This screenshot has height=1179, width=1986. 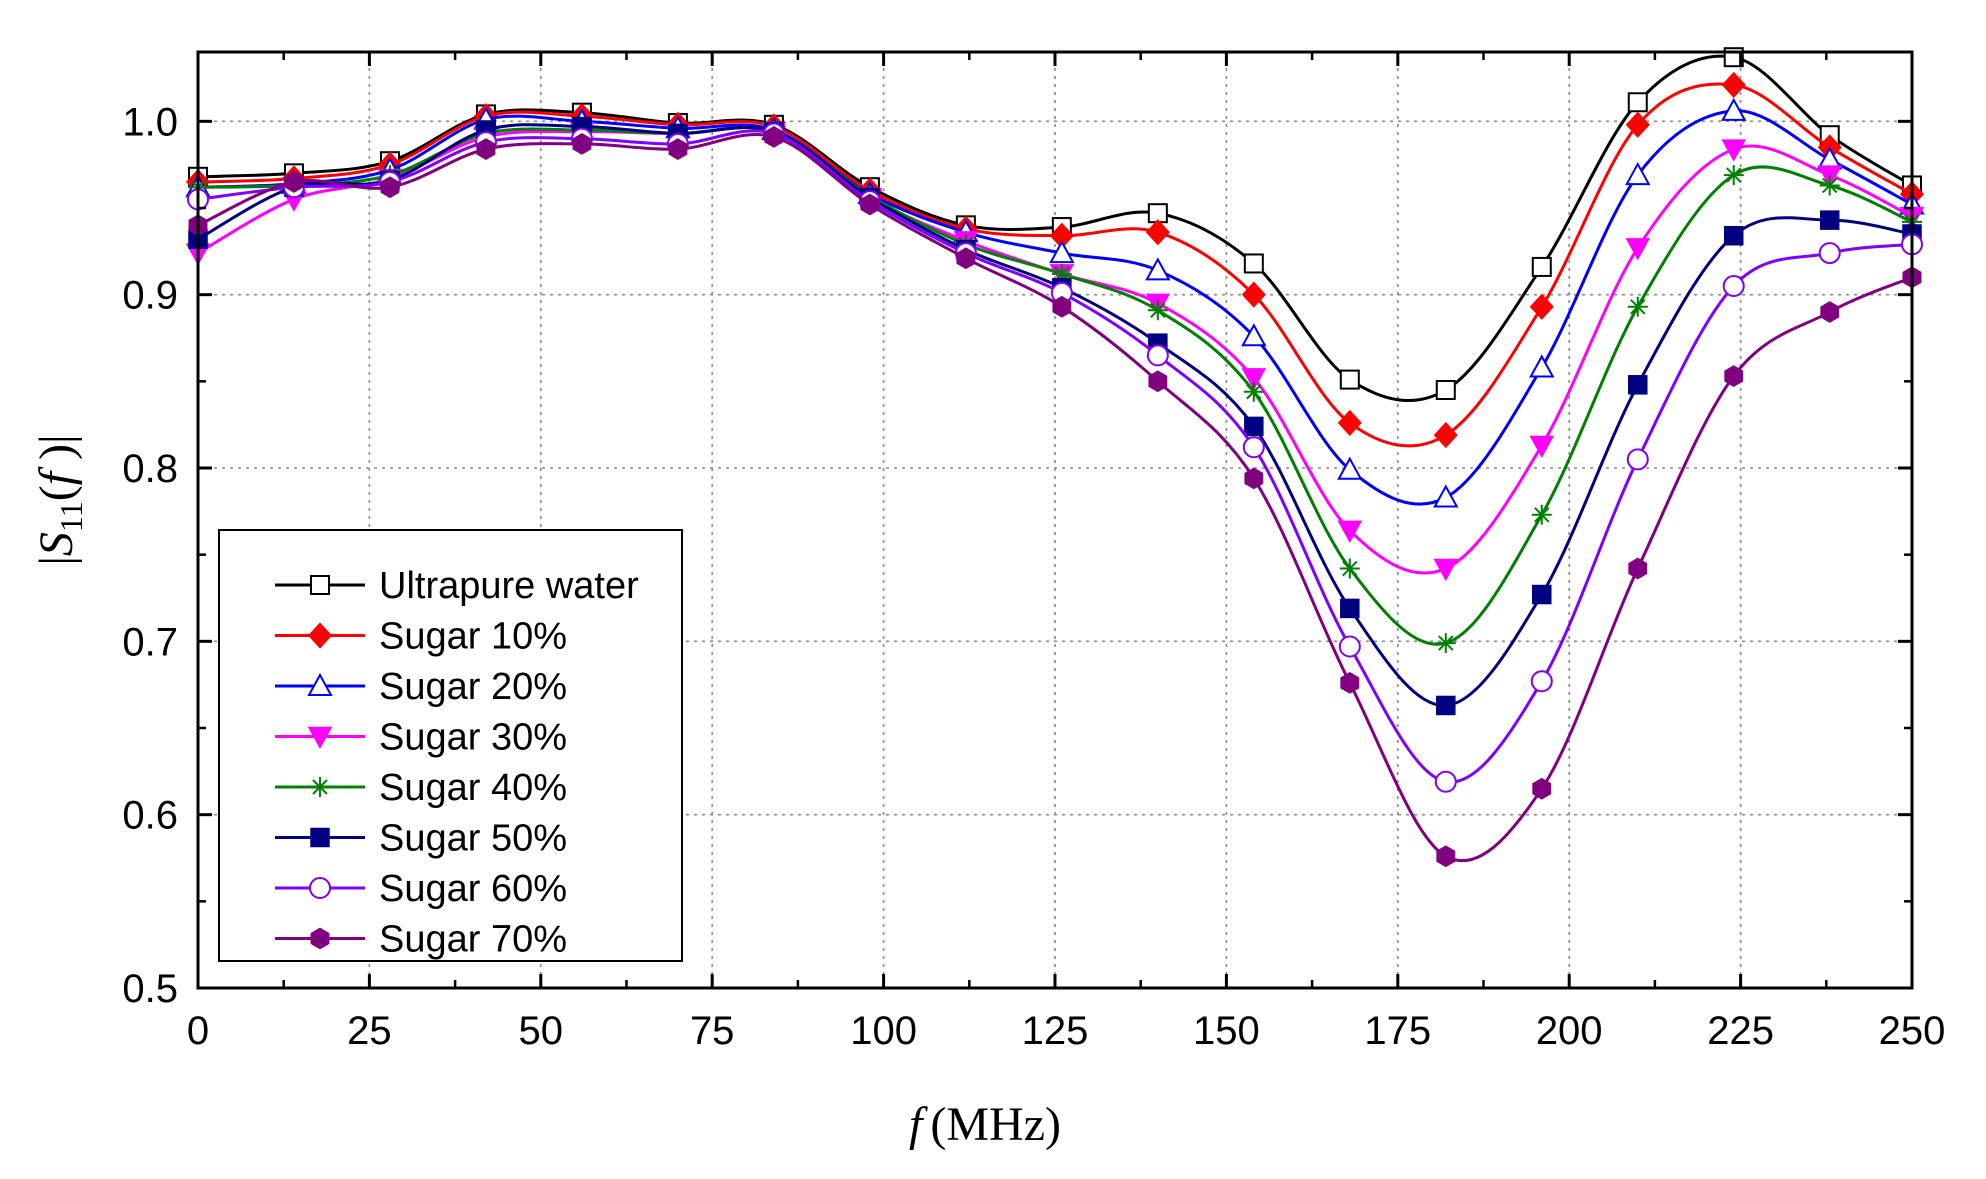 What do you see at coordinates (473, 738) in the screenshot?
I see `legend-label: Sugar 30%` at bounding box center [473, 738].